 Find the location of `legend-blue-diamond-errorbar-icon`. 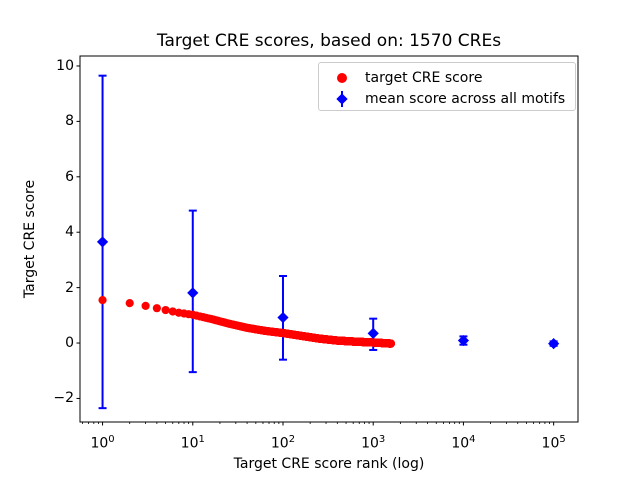

legend-blue-diamond-errorbar-icon is located at coordinates (342, 99).